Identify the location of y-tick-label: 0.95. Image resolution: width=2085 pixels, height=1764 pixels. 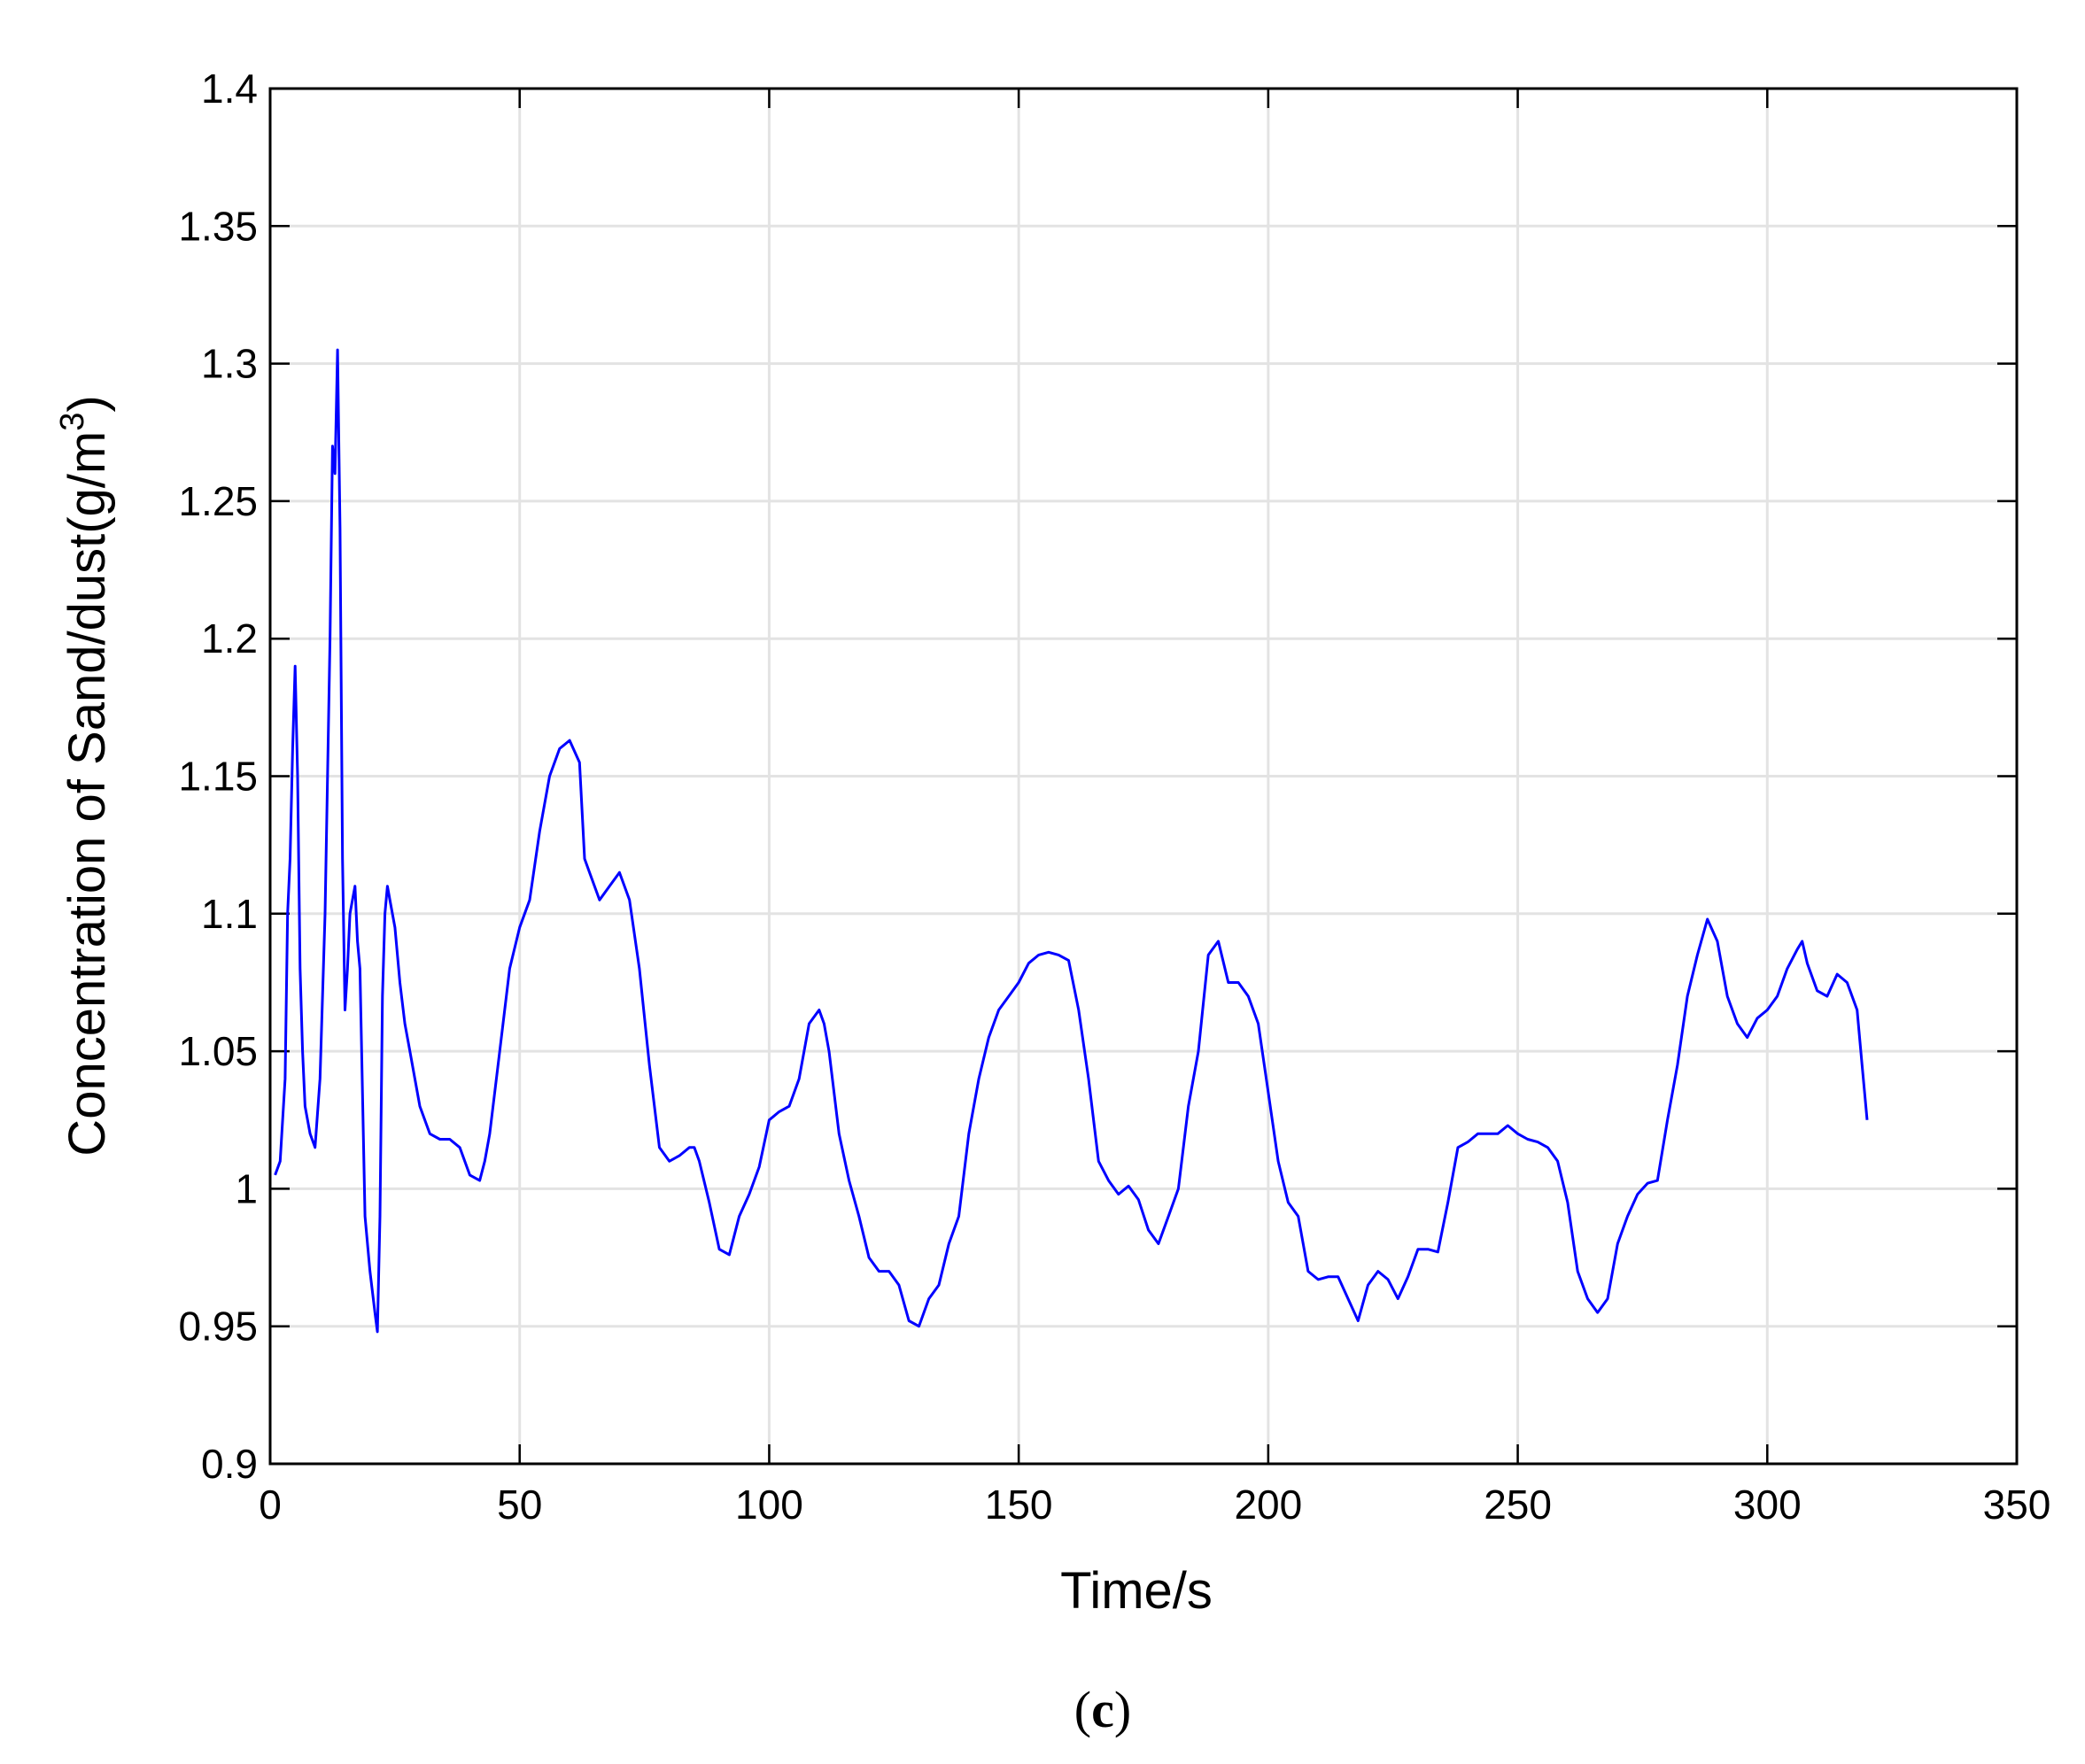
(218, 1327).